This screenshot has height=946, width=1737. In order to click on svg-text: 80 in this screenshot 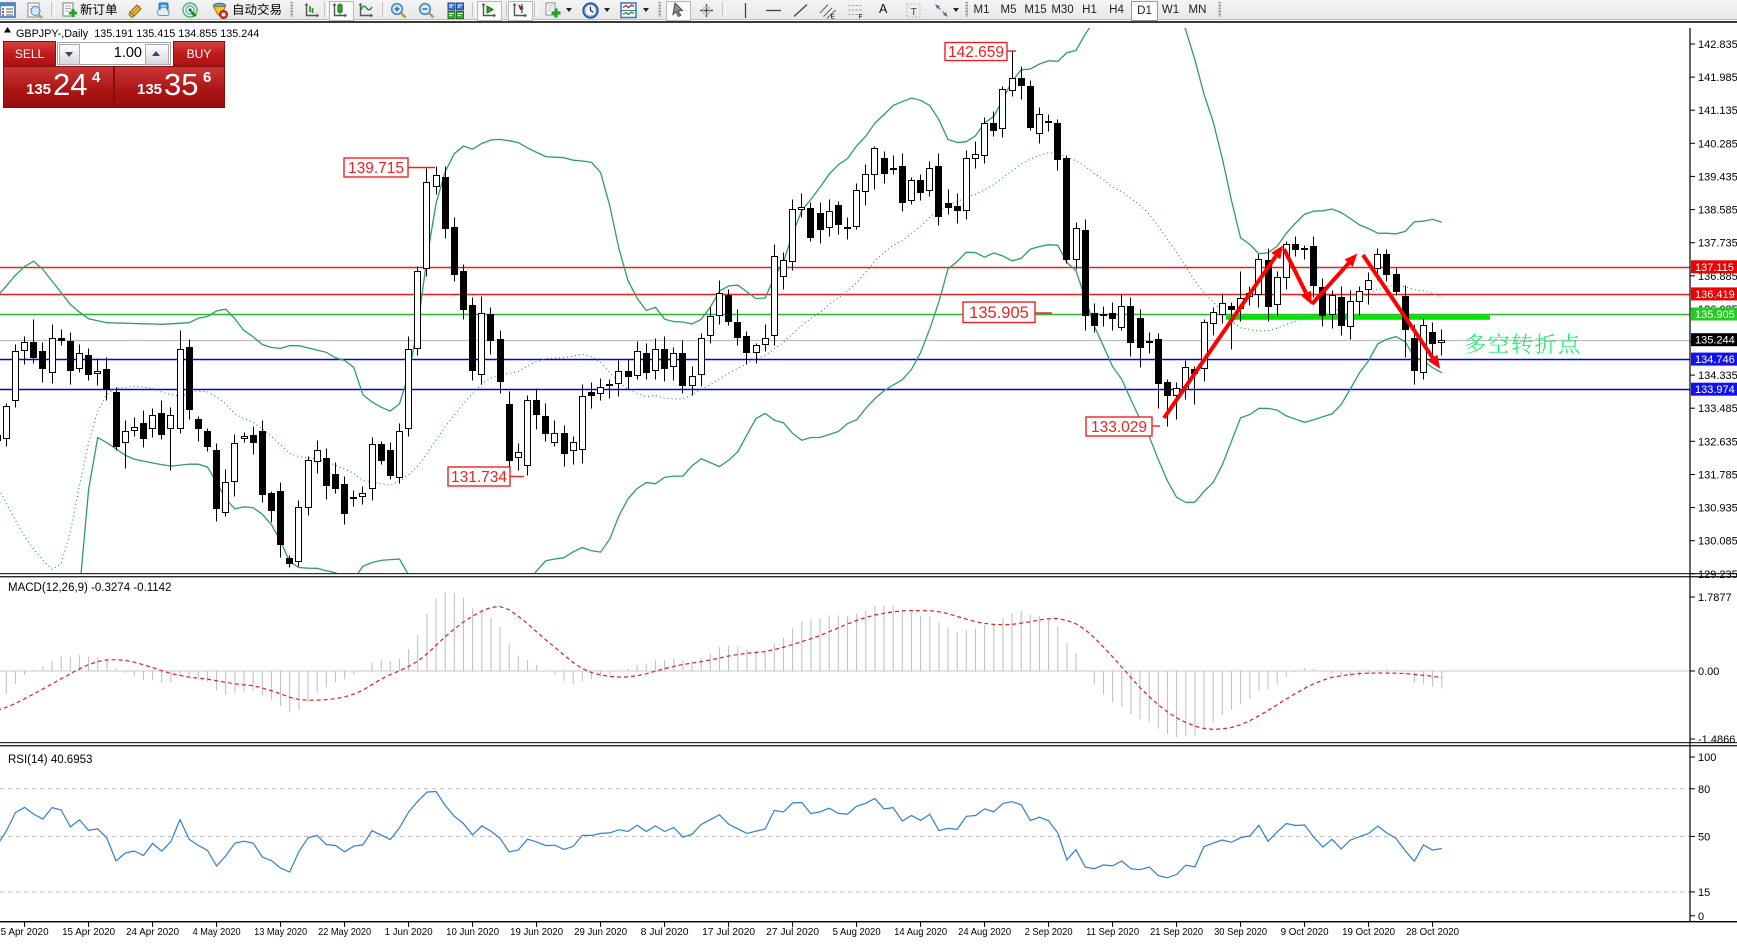, I will do `click(1704, 790)`.